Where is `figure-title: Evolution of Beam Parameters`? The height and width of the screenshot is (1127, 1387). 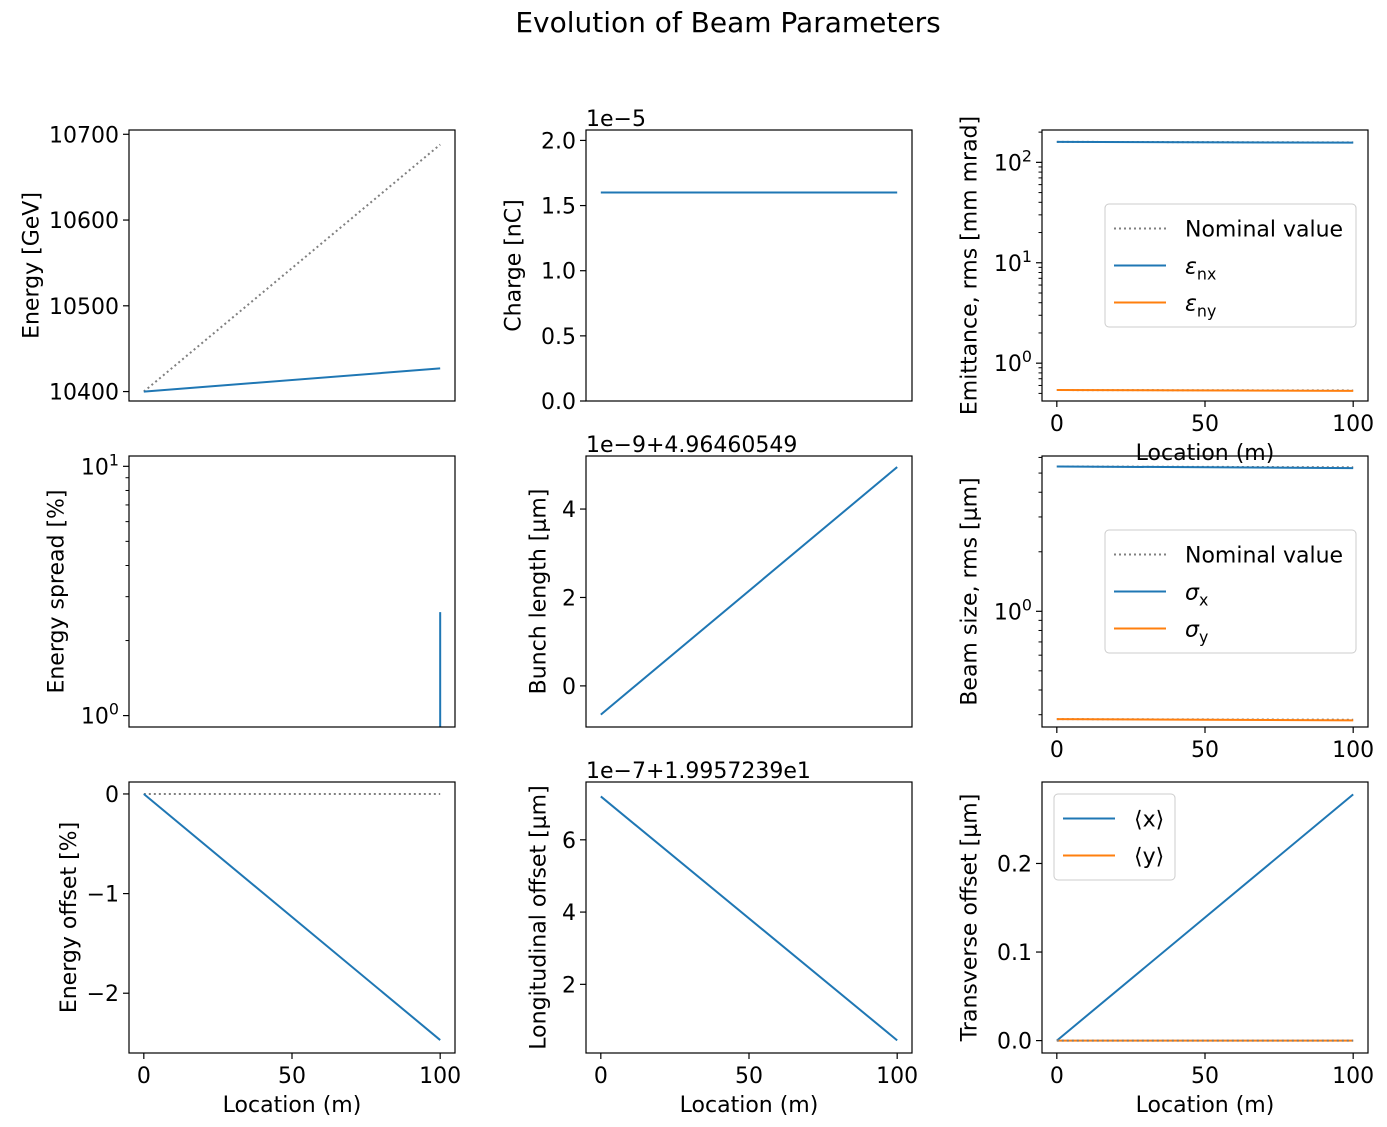 figure-title: Evolution of Beam Parameters is located at coordinates (727, 22).